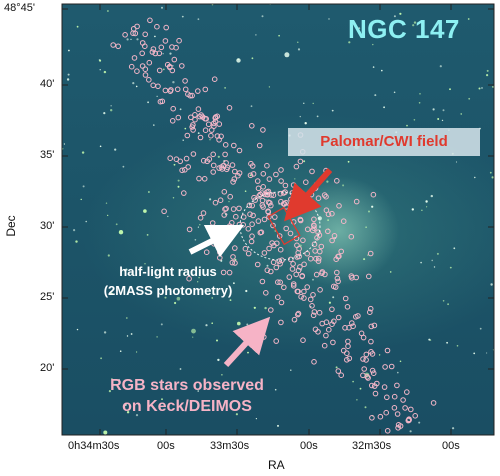 Image resolution: width=500 pixels, height=476 pixels. I want to click on half-light-arrow, so click(216, 241).